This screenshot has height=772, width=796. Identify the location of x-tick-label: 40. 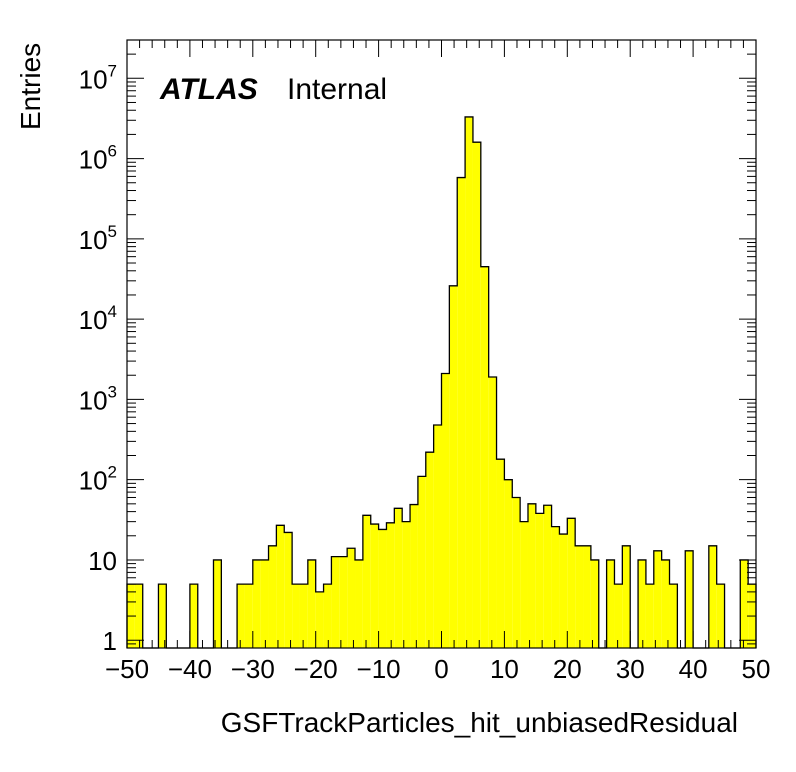
(693, 669).